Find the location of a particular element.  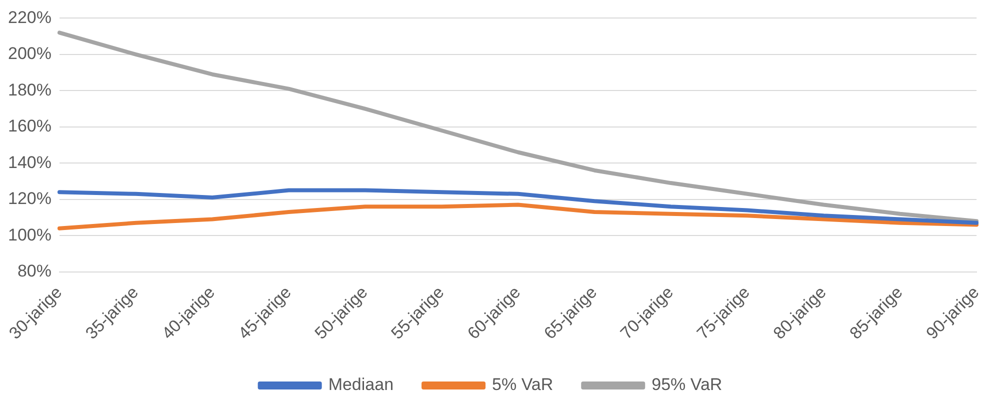

y-tick-label: 120% is located at coordinates (30, 198).